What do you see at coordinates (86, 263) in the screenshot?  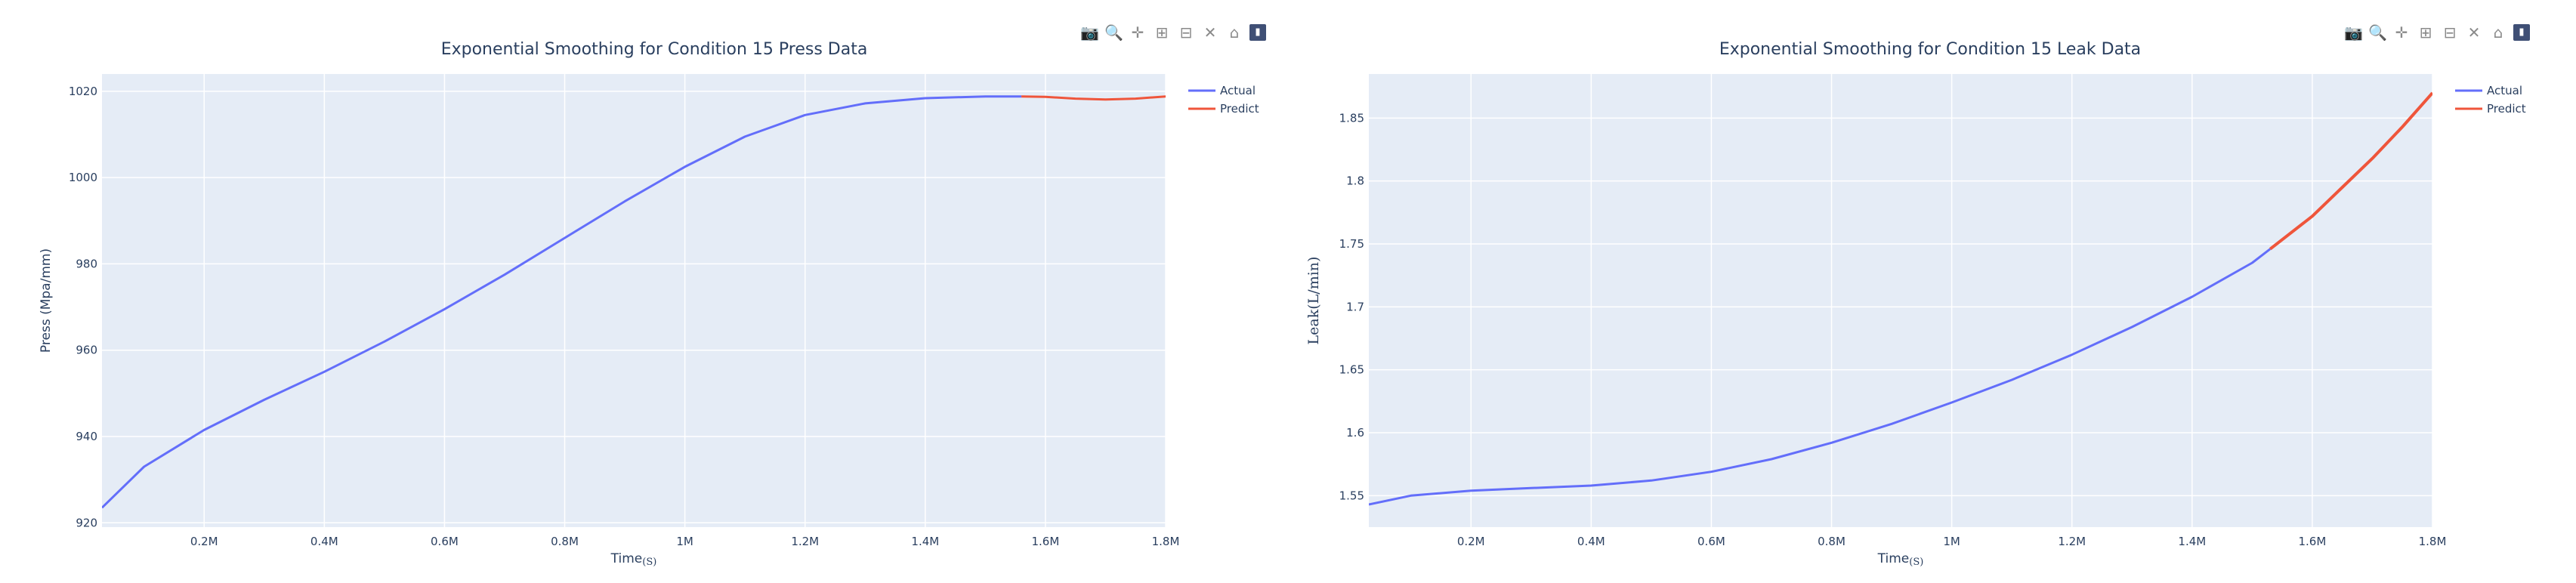 I see `y-tick-label: 980` at bounding box center [86, 263].